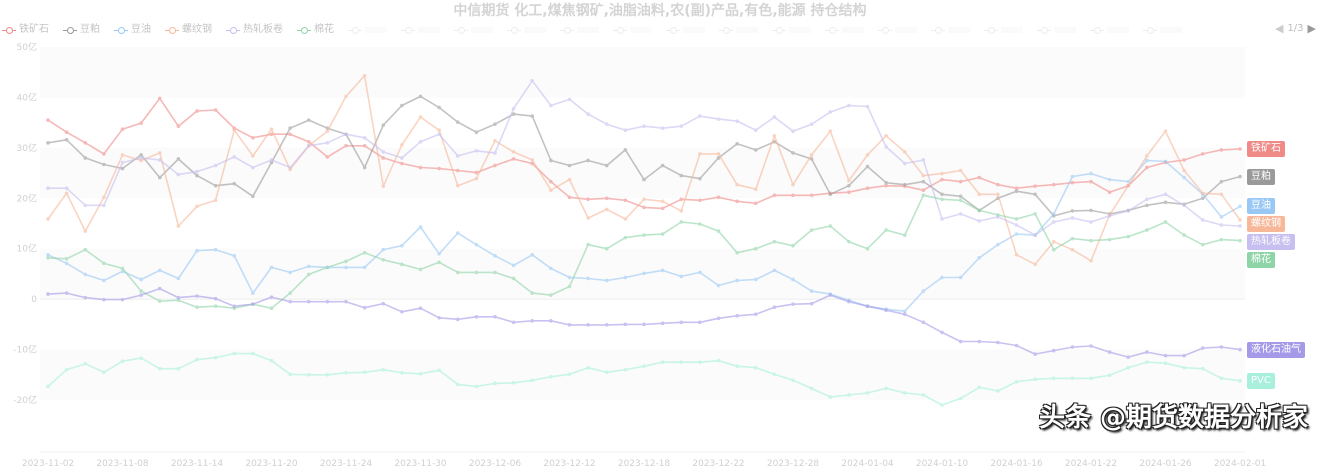 The height and width of the screenshot is (474, 1320). Describe the element at coordinates (1311, 28) in the screenshot. I see `legend-next-page-icon: ▶` at that location.